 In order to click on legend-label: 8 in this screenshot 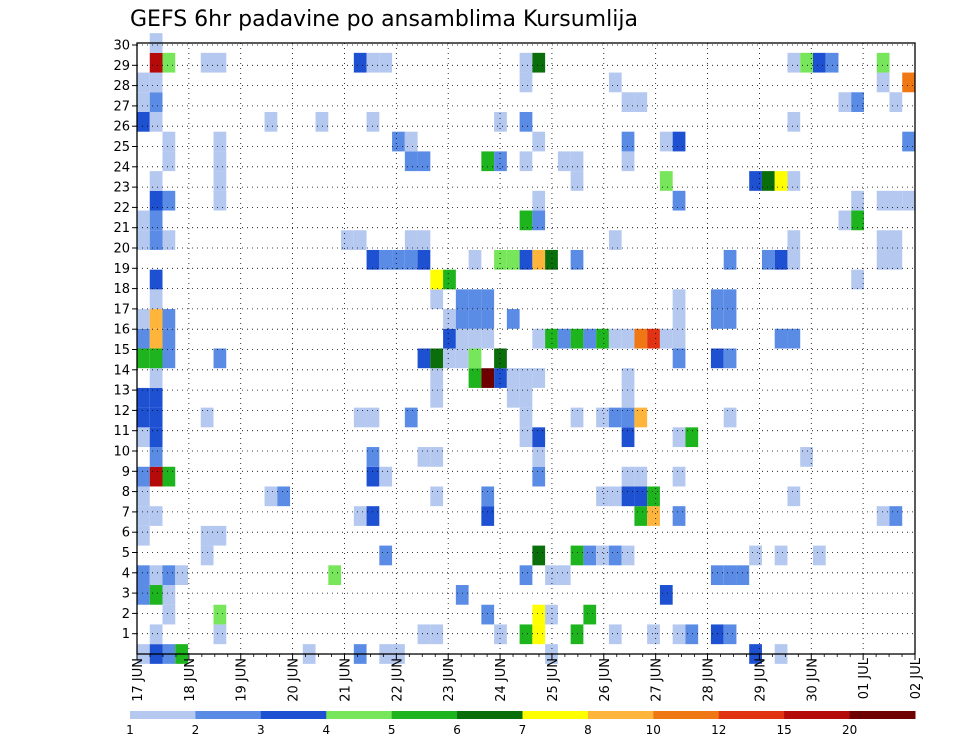, I will do `click(588, 730)`.